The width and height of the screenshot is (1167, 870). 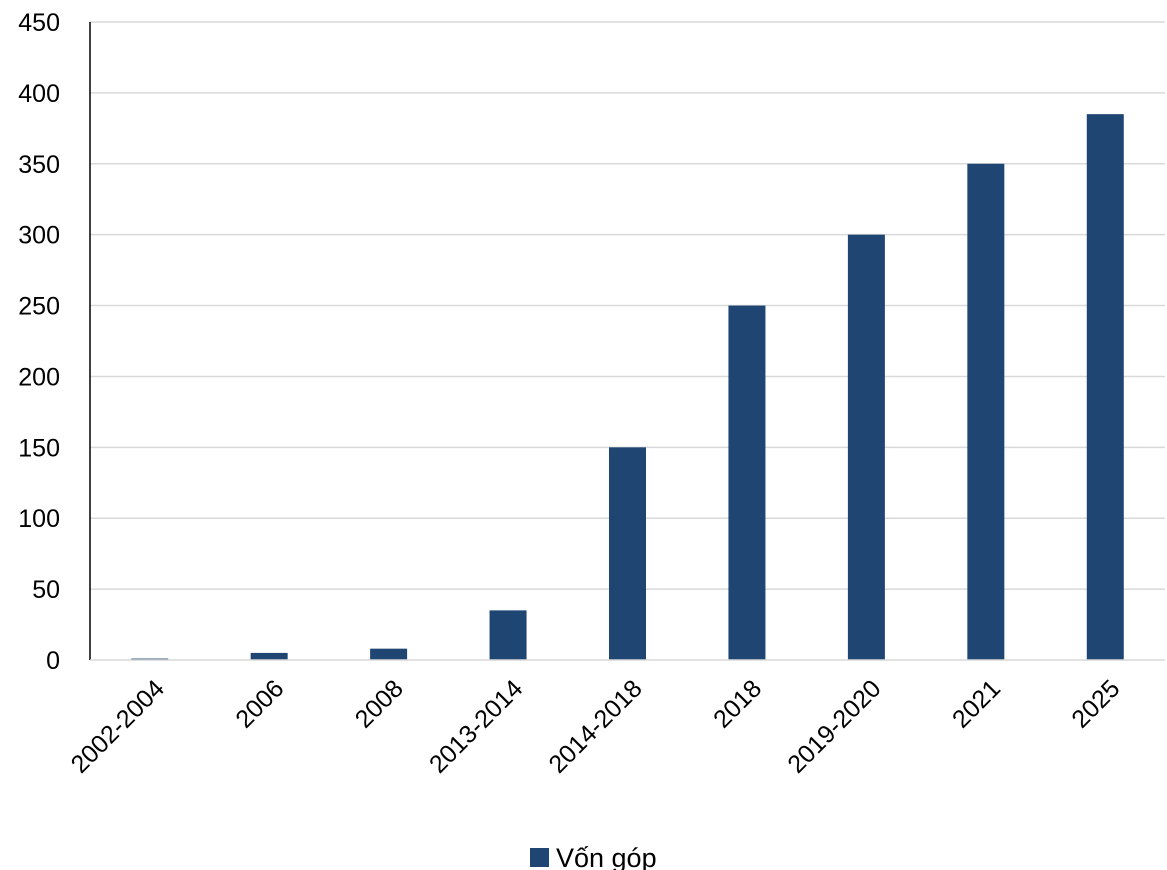 What do you see at coordinates (39, 165) in the screenshot?
I see `y-tick-label: 350` at bounding box center [39, 165].